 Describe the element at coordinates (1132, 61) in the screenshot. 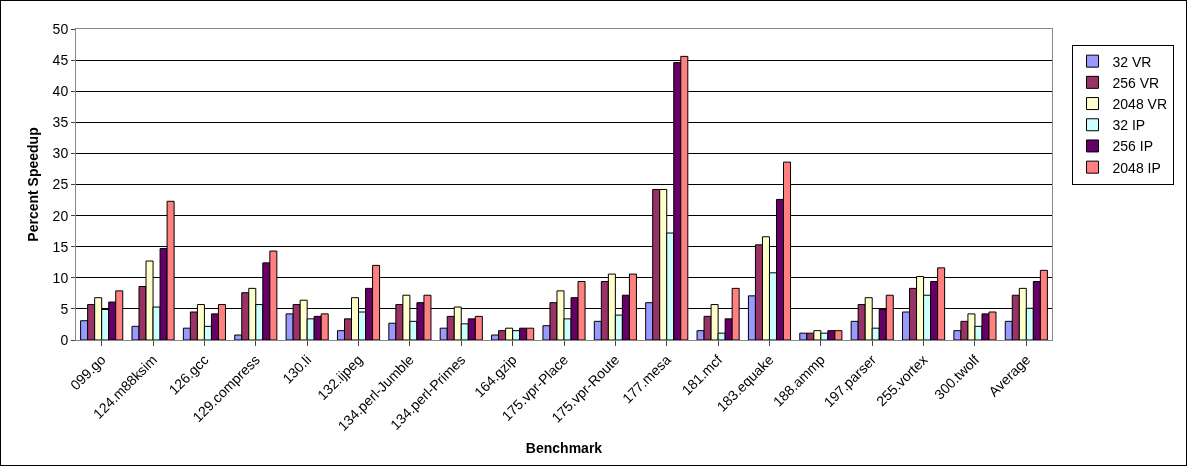

I see `legend-label: 32 VR` at that location.